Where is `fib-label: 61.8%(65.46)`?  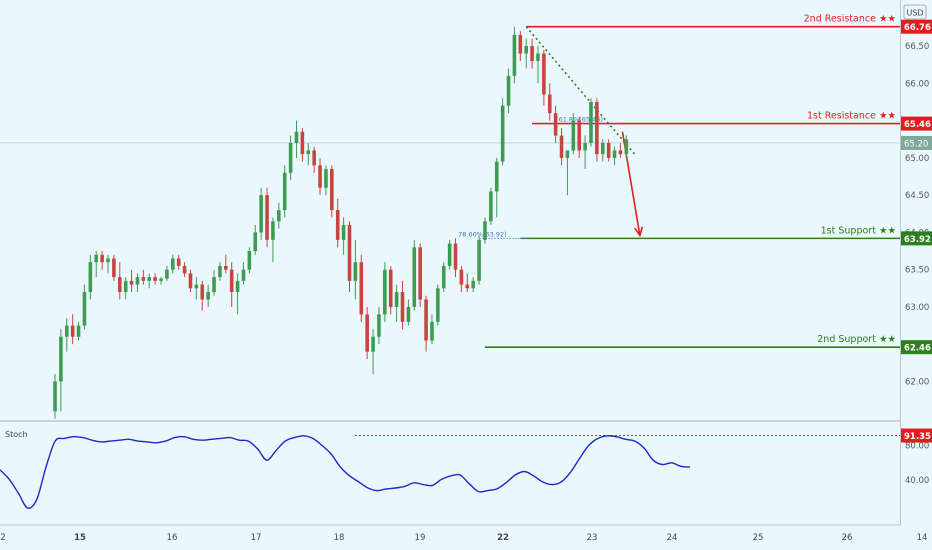 fib-label: 61.8%(65.46) is located at coordinates (581, 120).